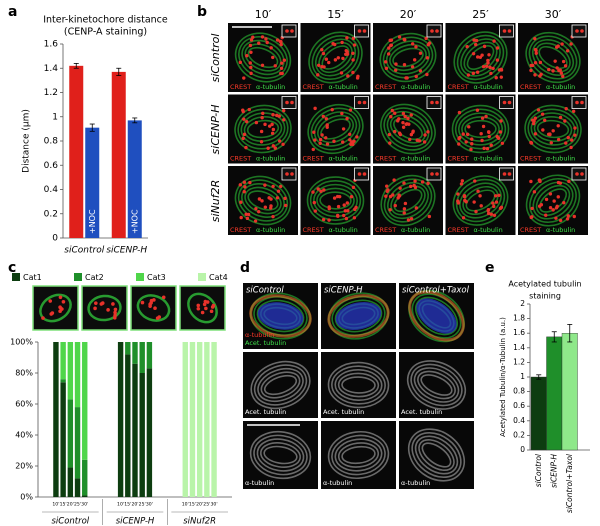 This screenshot has height=526, width=600. Describe the element at coordinates (21, 342) in the screenshot. I see `y-tick-label: 100%` at that location.